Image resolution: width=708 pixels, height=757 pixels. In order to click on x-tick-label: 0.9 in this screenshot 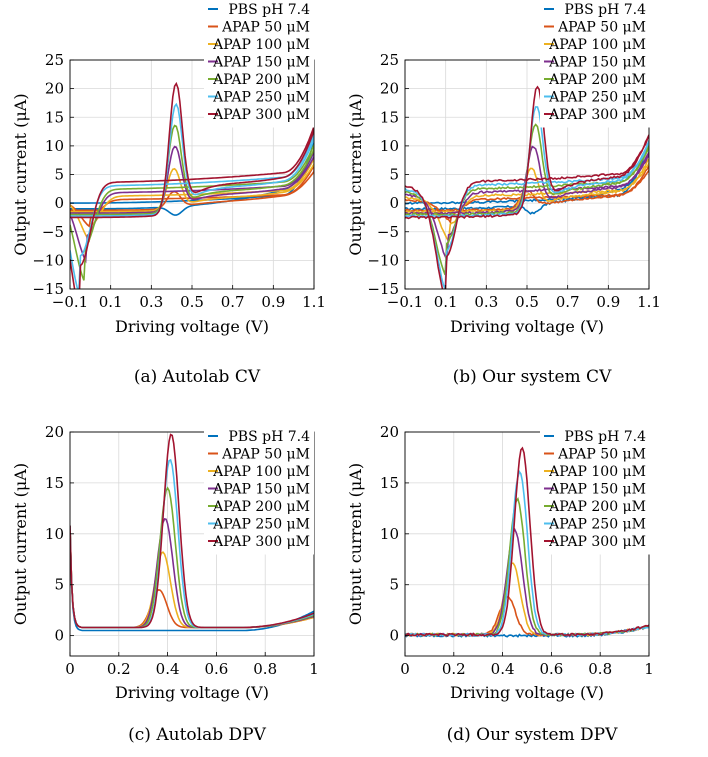, I will do `click(608, 302)`.